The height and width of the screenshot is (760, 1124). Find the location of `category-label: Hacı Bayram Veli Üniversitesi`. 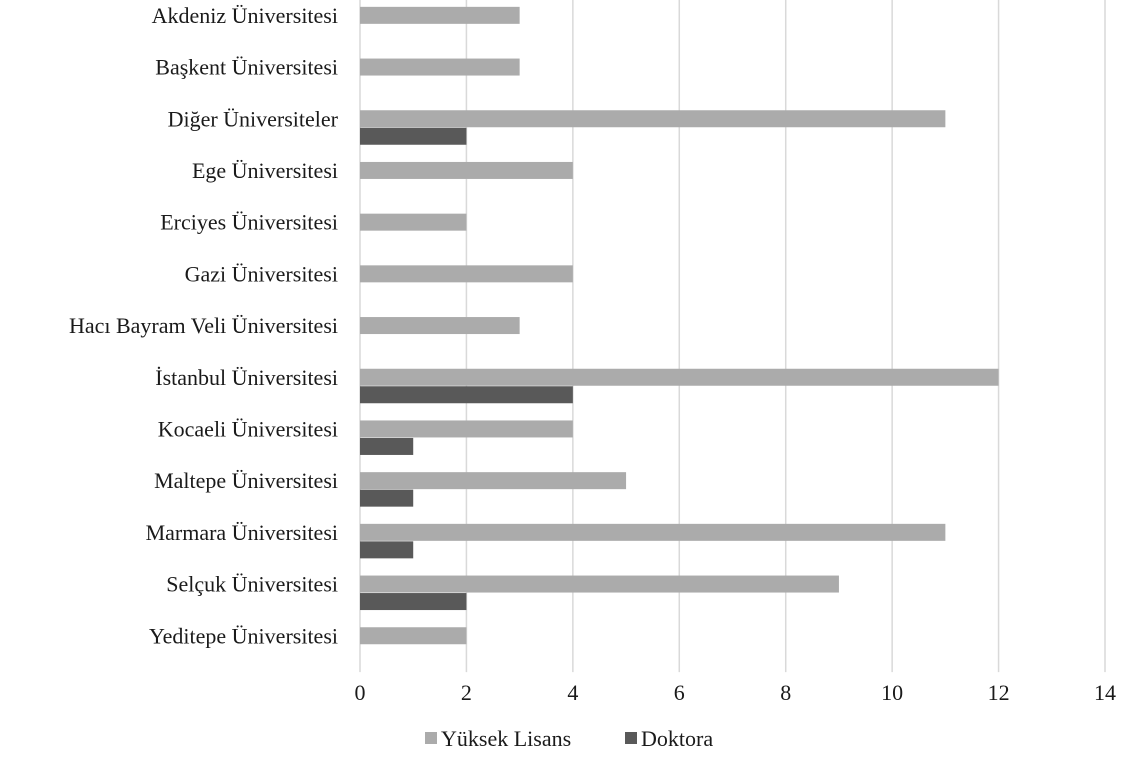

category-label: Hacı Bayram Veli Üniversitesi is located at coordinates (203, 325).